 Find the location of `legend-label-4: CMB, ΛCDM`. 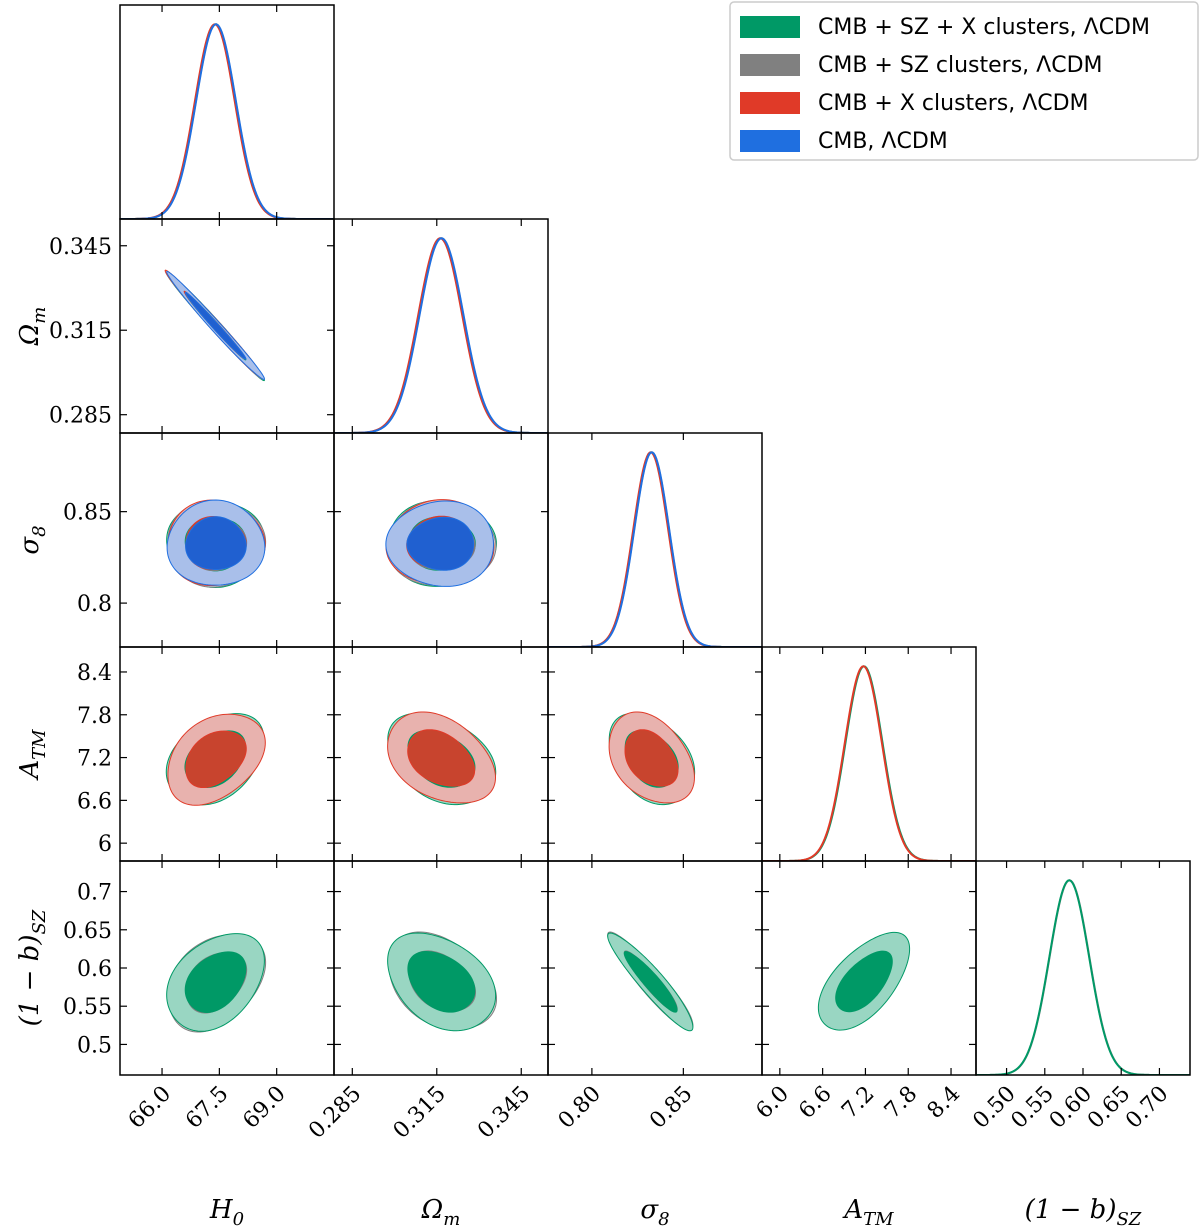

legend-label-4: CMB, ΛCDM is located at coordinates (883, 141).